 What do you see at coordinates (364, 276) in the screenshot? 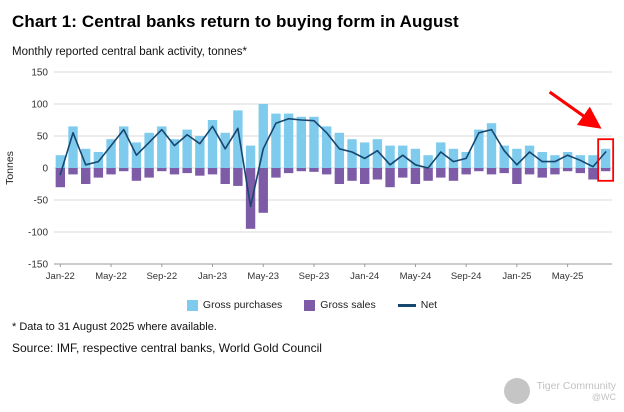
I see `x-tick-label: Jan-24` at bounding box center [364, 276].